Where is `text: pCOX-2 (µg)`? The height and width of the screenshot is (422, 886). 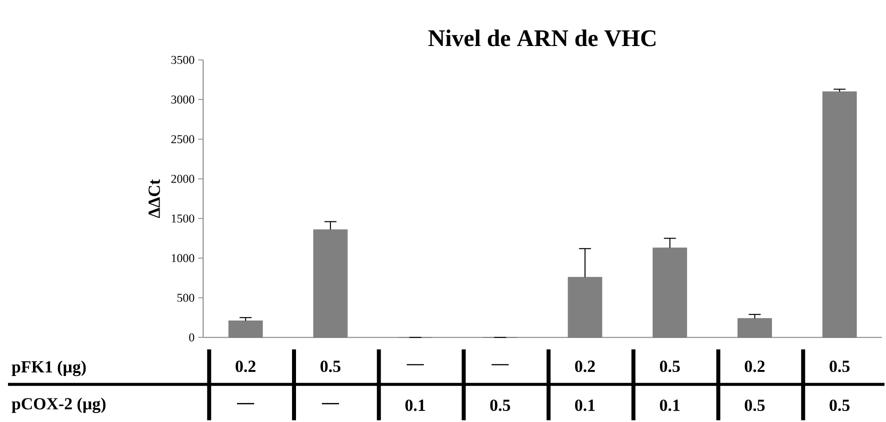
text: pCOX-2 (µg) is located at coordinates (59, 405).